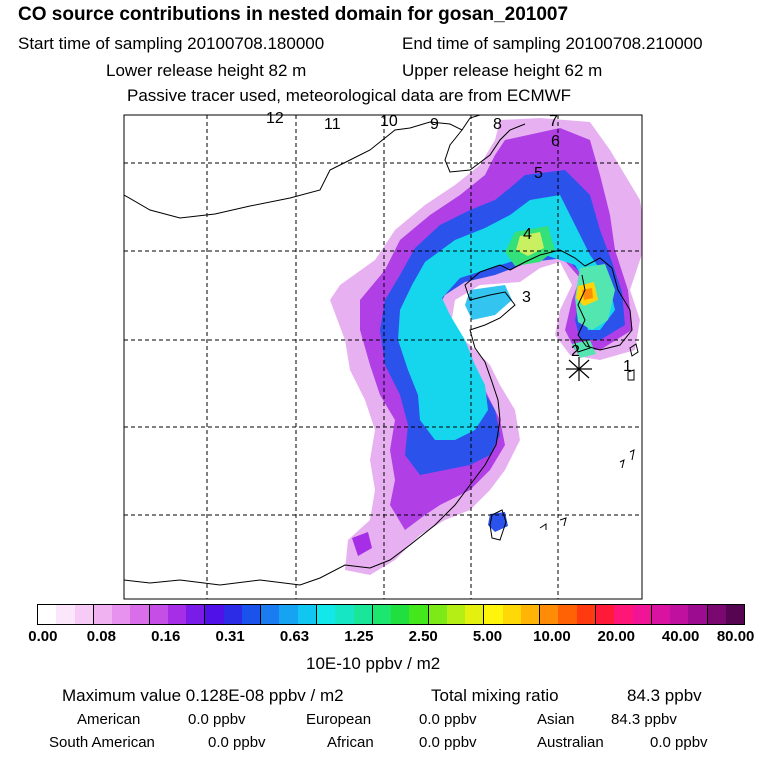 The width and height of the screenshot is (768, 768). Describe the element at coordinates (575, 351) in the screenshot. I see `label-2: 2` at that location.